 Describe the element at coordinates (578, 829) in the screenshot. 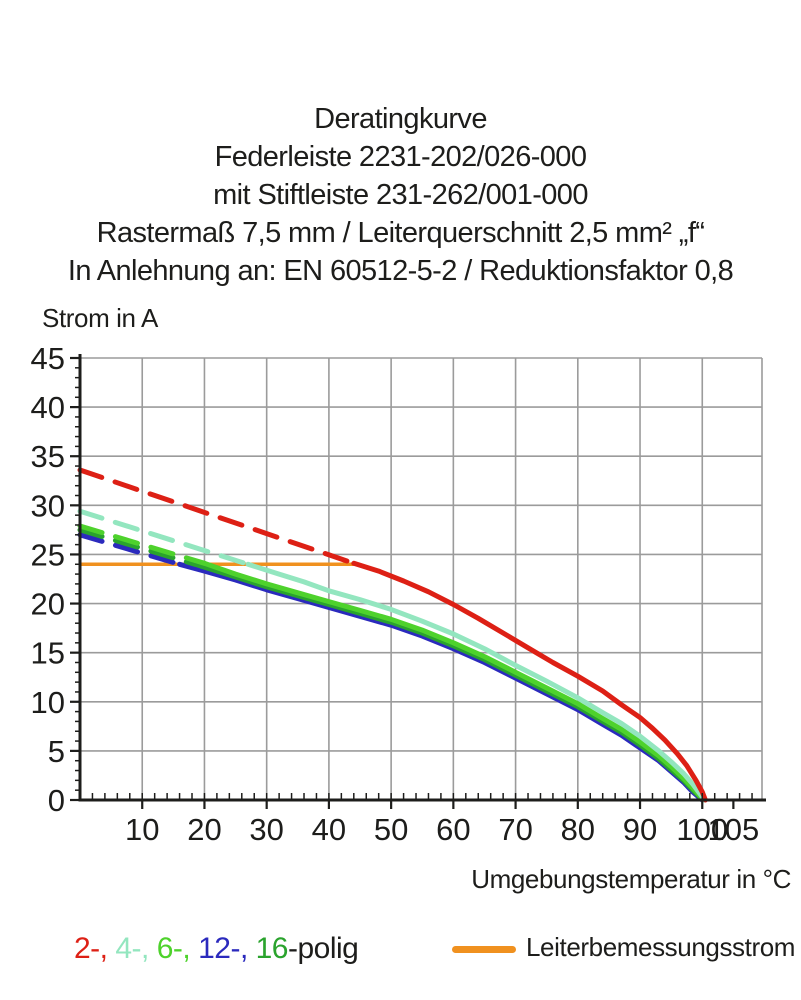

I see `x-tick-label: 80` at that location.